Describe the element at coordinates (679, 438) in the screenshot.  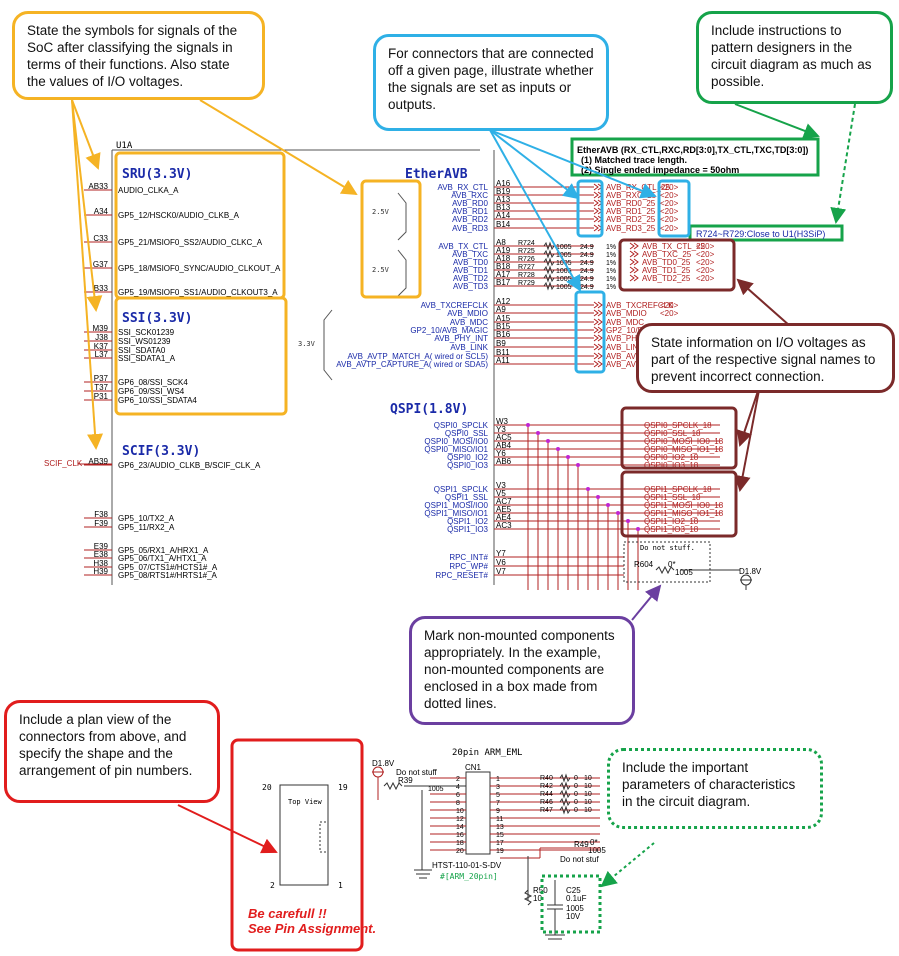
I see `qspi0-net-highlight-box` at that location.